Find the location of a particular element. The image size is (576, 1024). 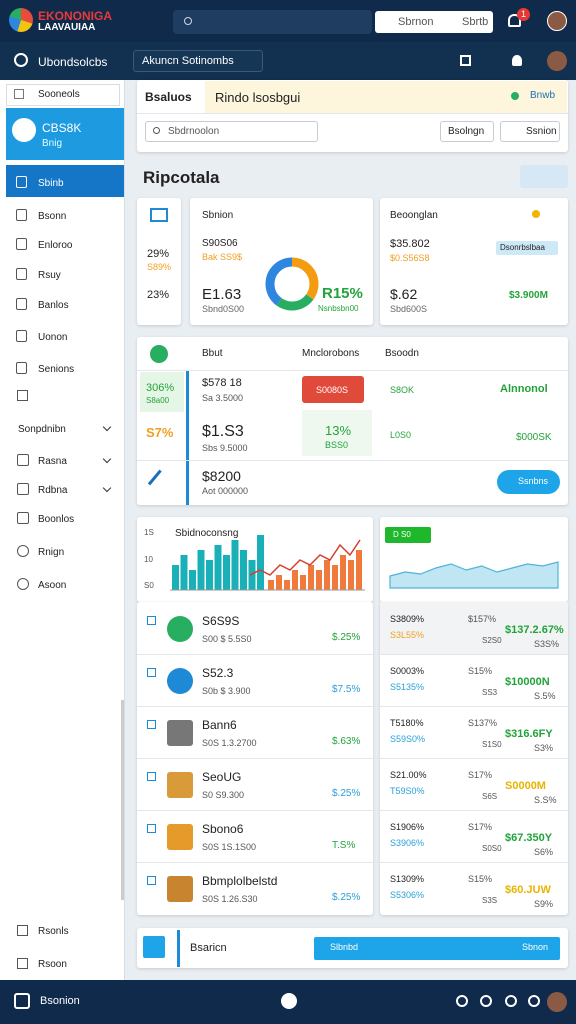

label: S1906% is located at coordinates (407, 827).